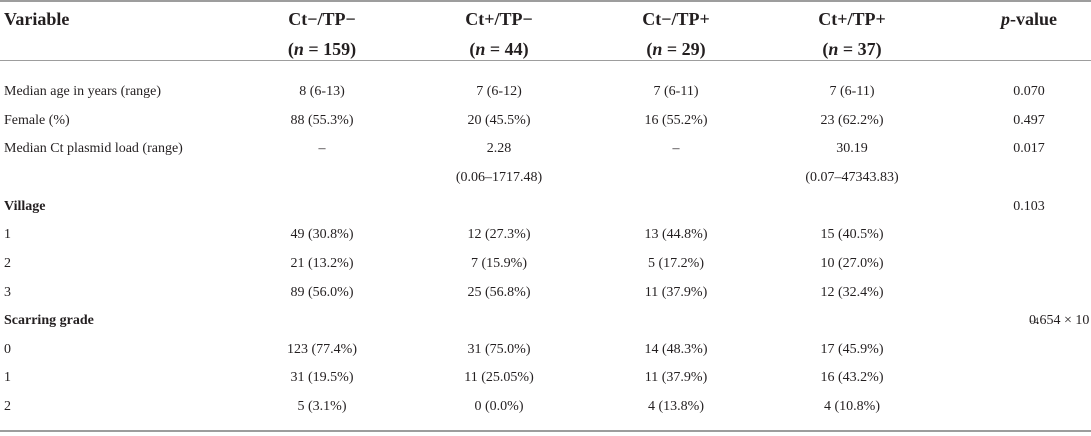 Image resolution: width=1091 pixels, height=436 pixels. What do you see at coordinates (1029, 148) in the screenshot?
I see `p-value-cell: 0.017` at bounding box center [1029, 148].